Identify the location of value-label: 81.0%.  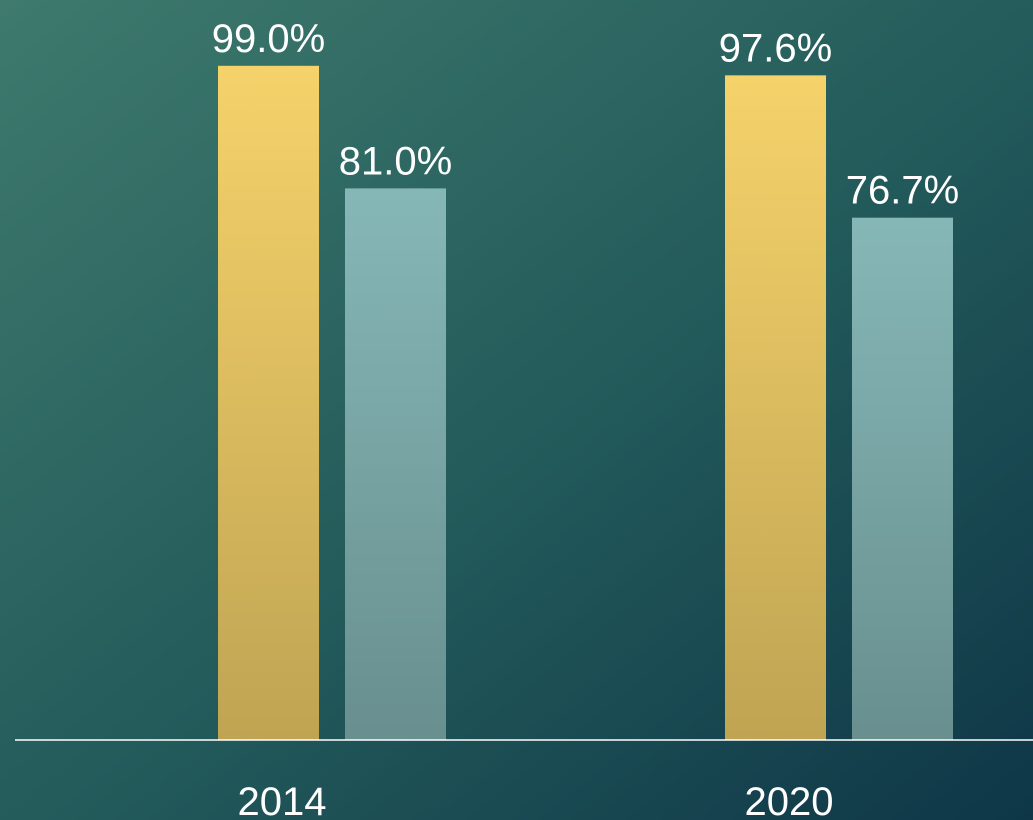
(395, 161).